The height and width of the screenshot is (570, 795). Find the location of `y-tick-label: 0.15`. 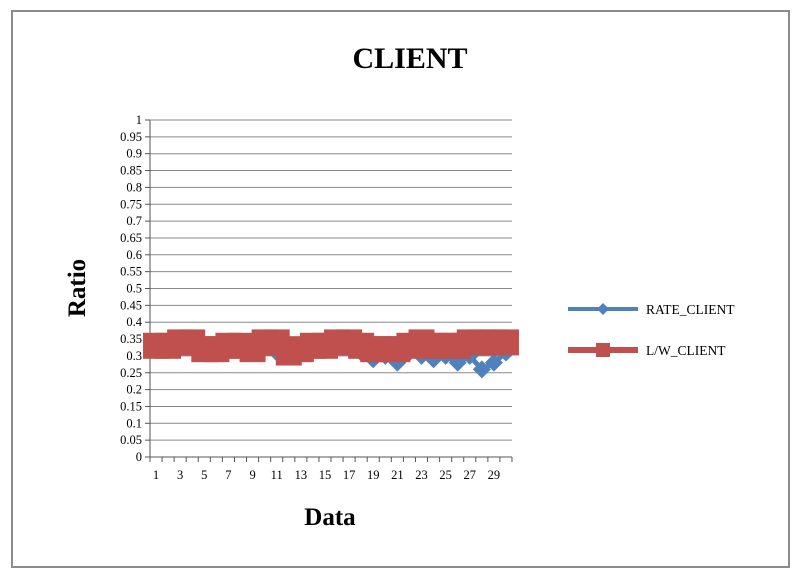

y-tick-label: 0.15 is located at coordinates (131, 406).